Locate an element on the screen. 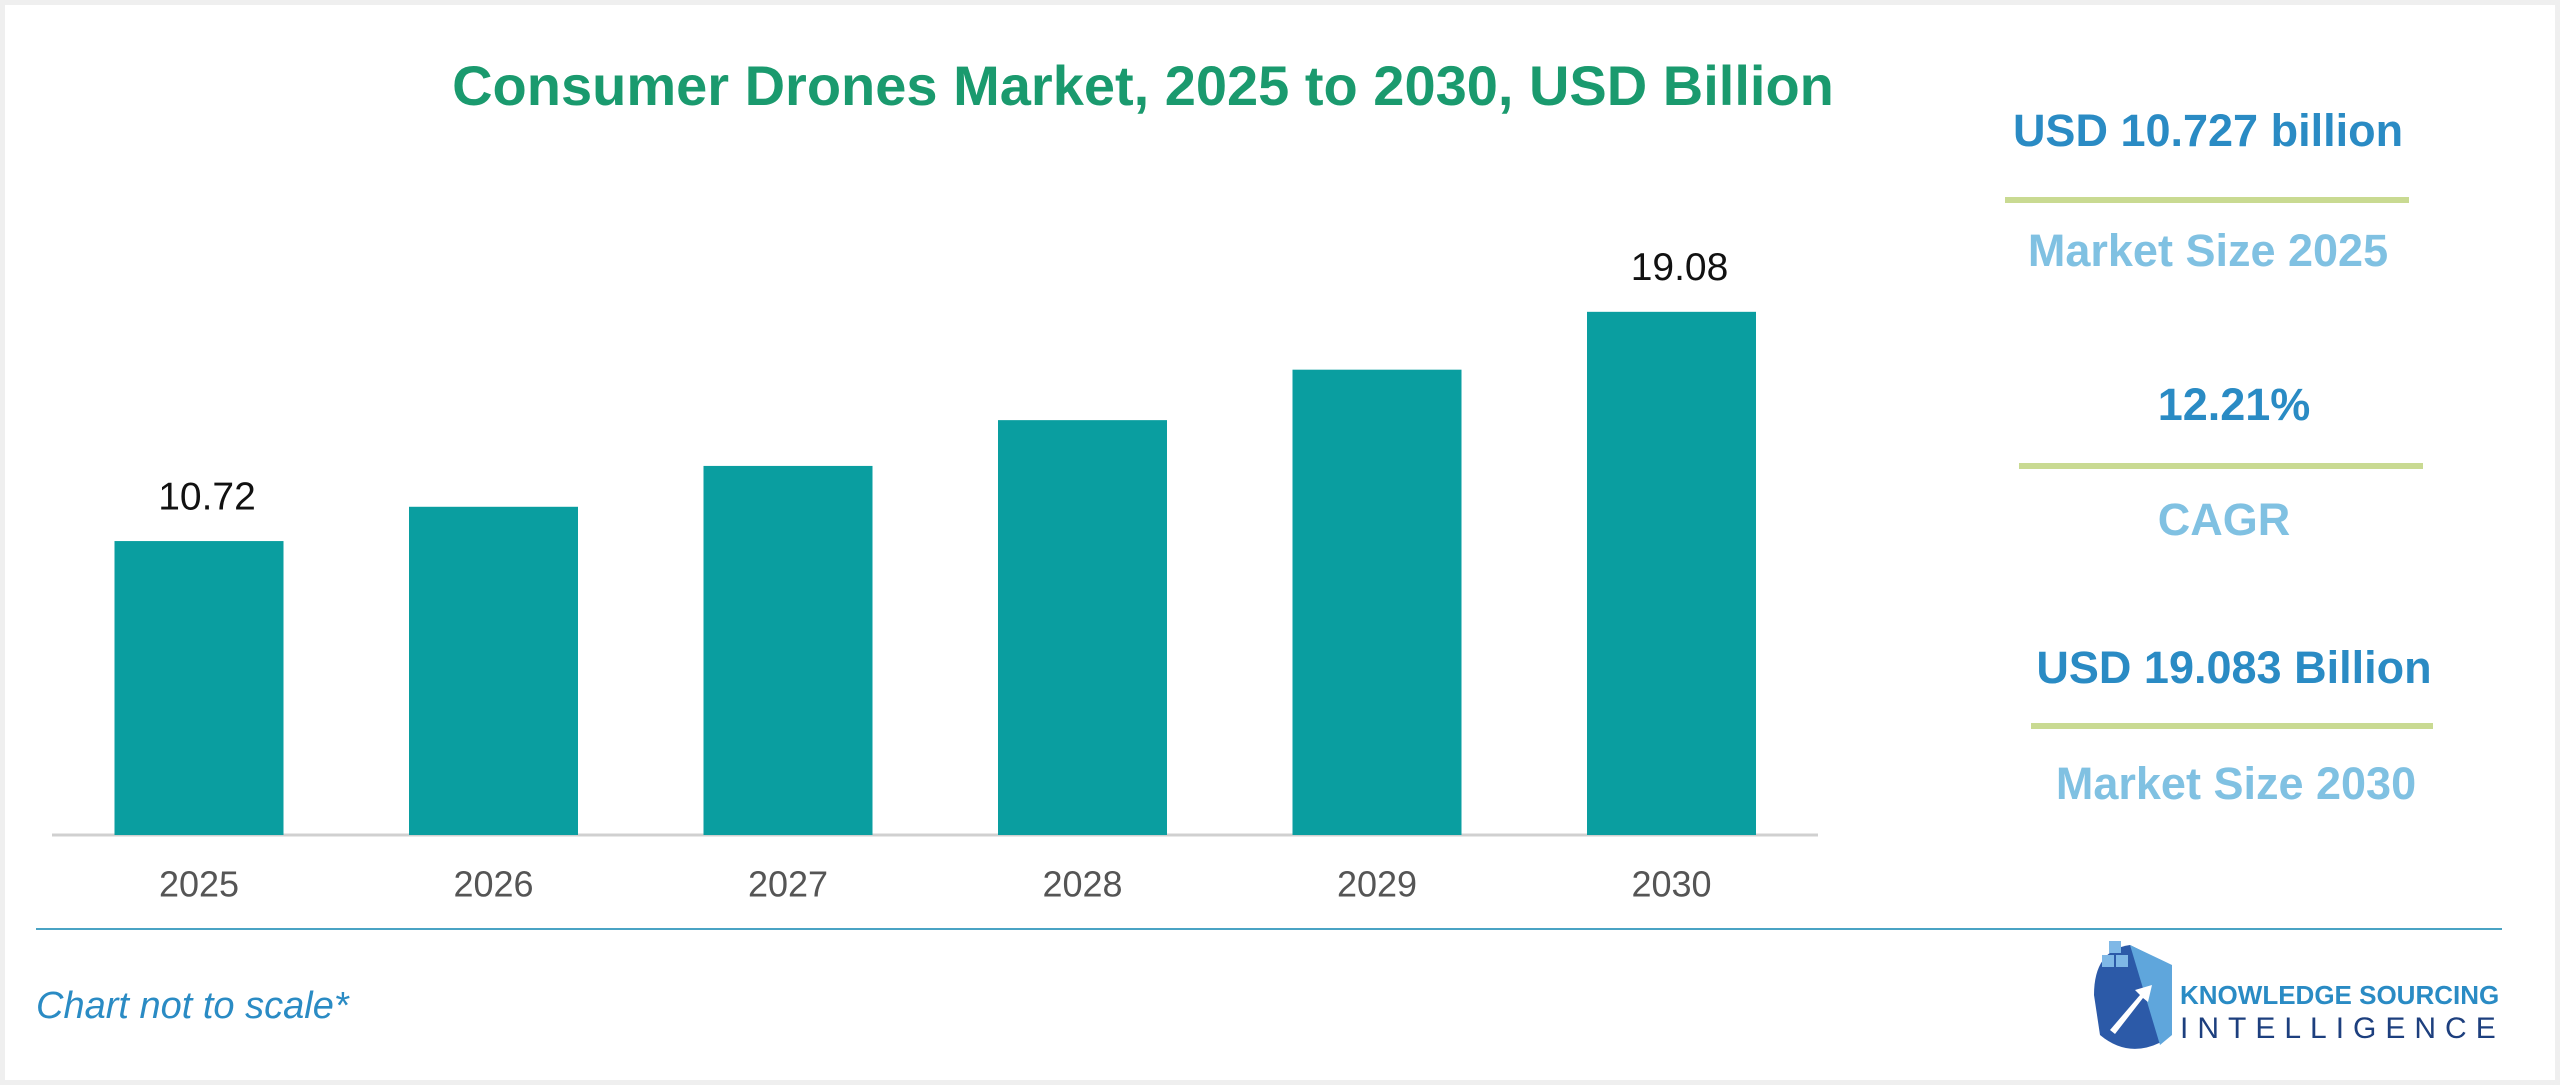  data-label: 19.08 is located at coordinates (1680, 267).